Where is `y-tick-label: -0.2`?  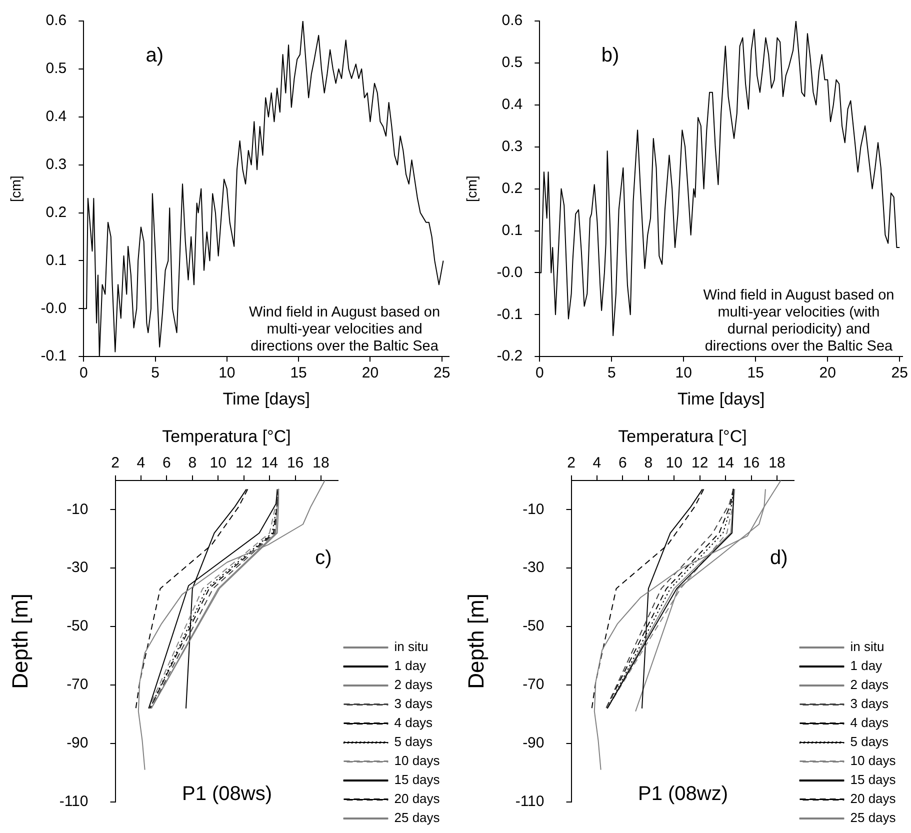 y-tick-label: -0.2 is located at coordinates (509, 356).